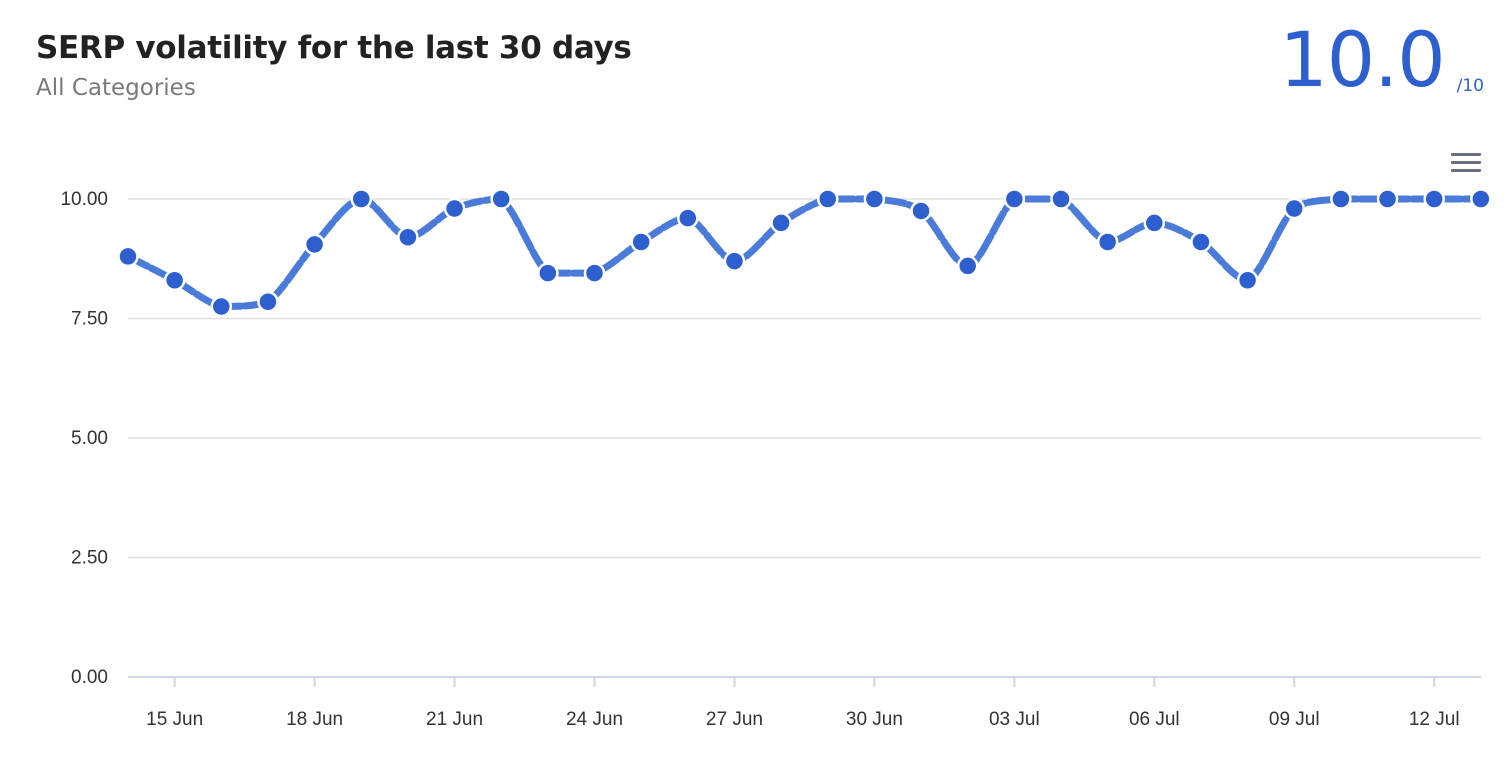 This screenshot has width=1512, height=764. What do you see at coordinates (1434, 719) in the screenshot?
I see `x-tick-label: 12 Jul` at bounding box center [1434, 719].